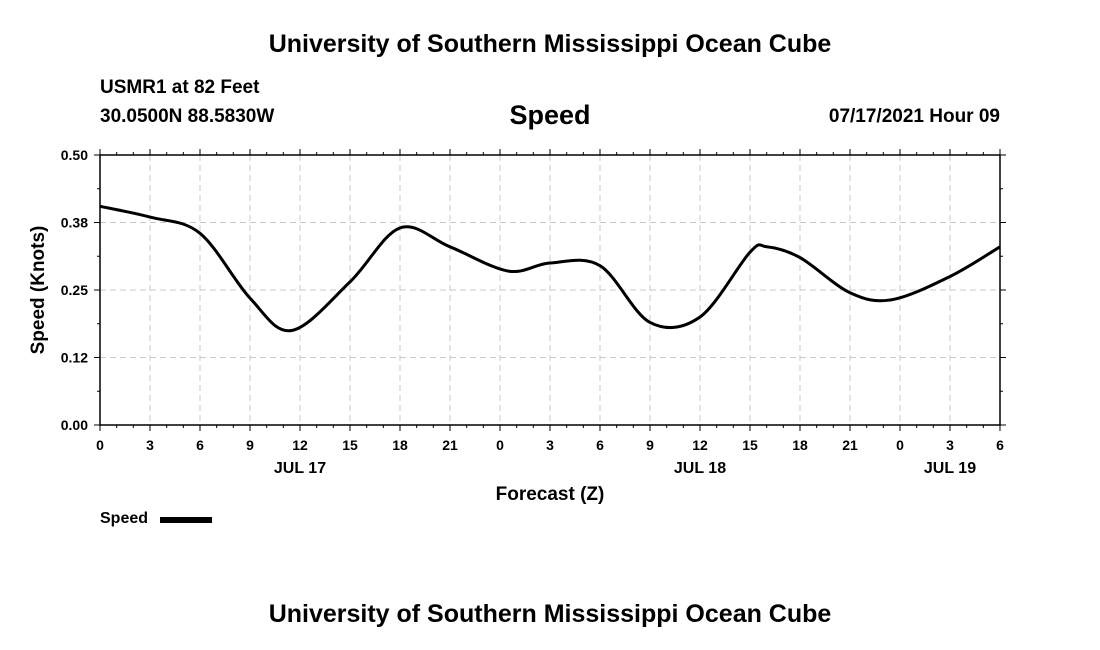 Image resolution: width=1100 pixels, height=650 pixels. Describe the element at coordinates (38, 290) in the screenshot. I see `y-axis-label: Speed (Knots)` at that location.